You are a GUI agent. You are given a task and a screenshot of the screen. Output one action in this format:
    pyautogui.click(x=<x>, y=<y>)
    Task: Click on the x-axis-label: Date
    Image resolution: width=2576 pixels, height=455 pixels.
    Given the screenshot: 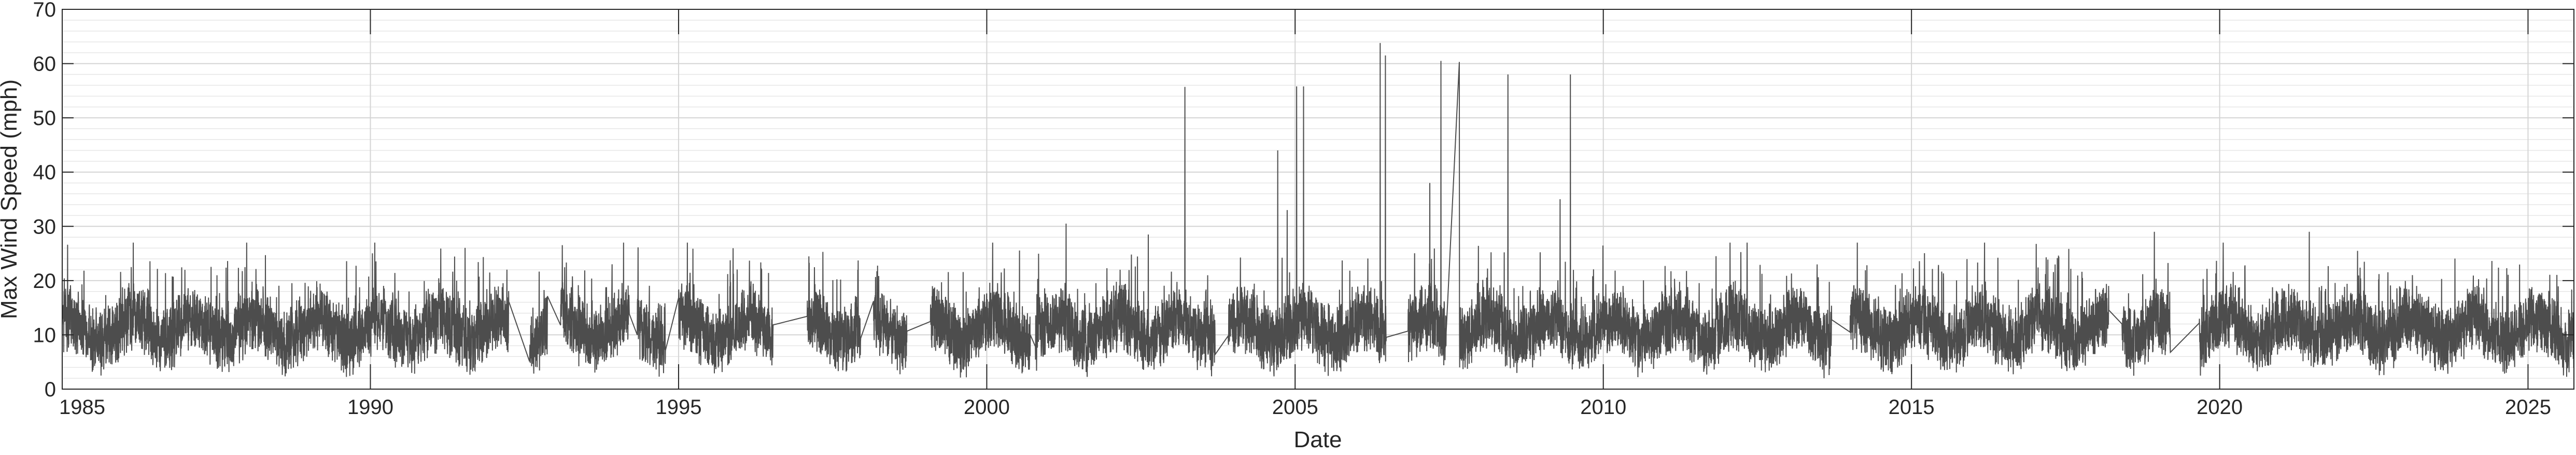 What is the action you would take?
    pyautogui.click(x=1318, y=440)
    